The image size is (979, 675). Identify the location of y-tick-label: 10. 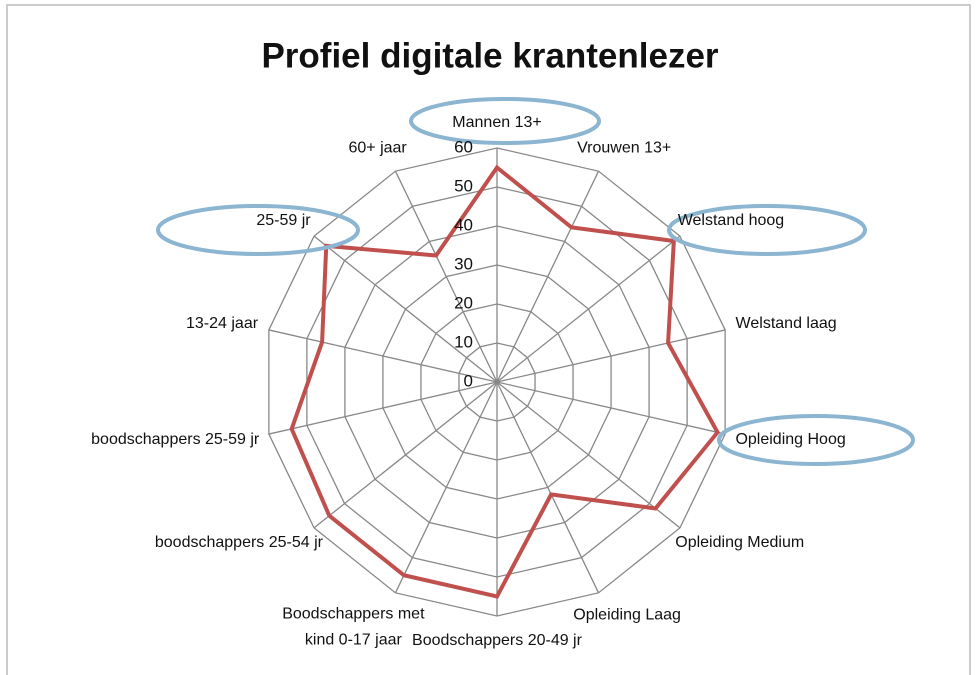
(463, 341).